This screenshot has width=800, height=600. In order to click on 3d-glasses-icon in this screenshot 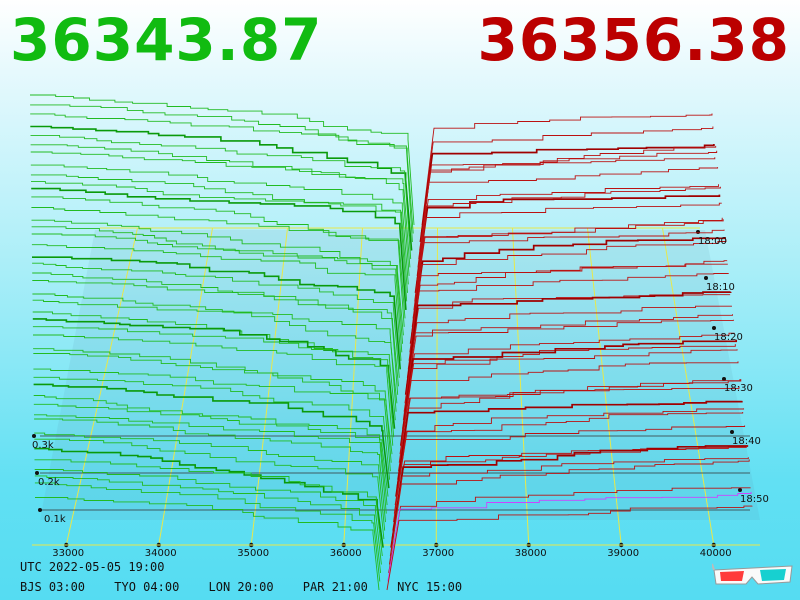, I will do `click(753, 576)`.